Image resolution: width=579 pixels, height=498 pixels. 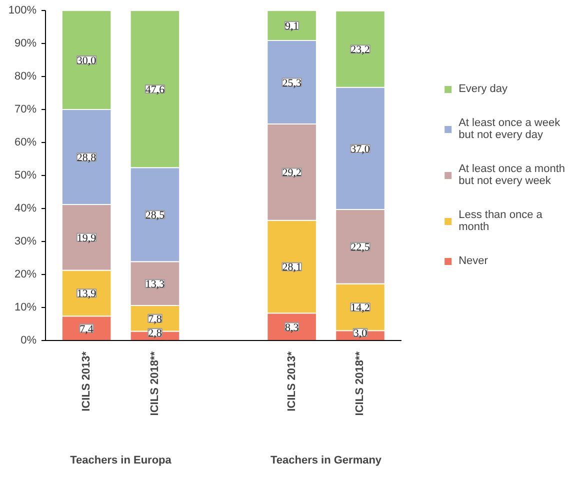 I want to click on y-tick-label: 70%, so click(x=25, y=110).